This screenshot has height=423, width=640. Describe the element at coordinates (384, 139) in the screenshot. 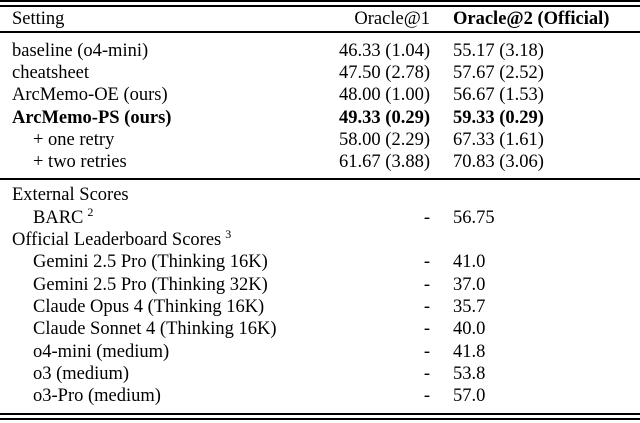

I see `oracle1-cell: 58.00 (2.29)` at that location.